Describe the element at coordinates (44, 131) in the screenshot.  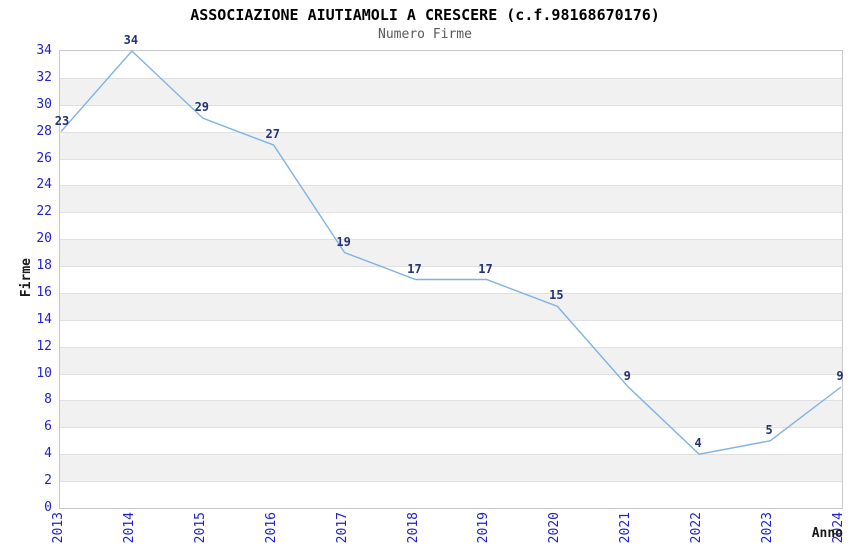
I see `y-tick-label: 28` at that location.